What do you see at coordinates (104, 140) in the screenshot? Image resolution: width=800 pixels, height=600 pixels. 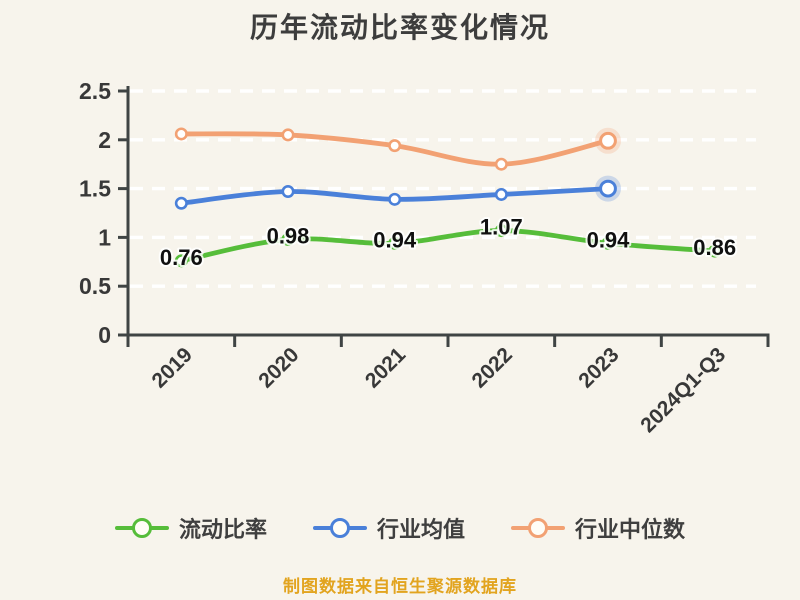 I see `svg-text: 2` at bounding box center [104, 140].